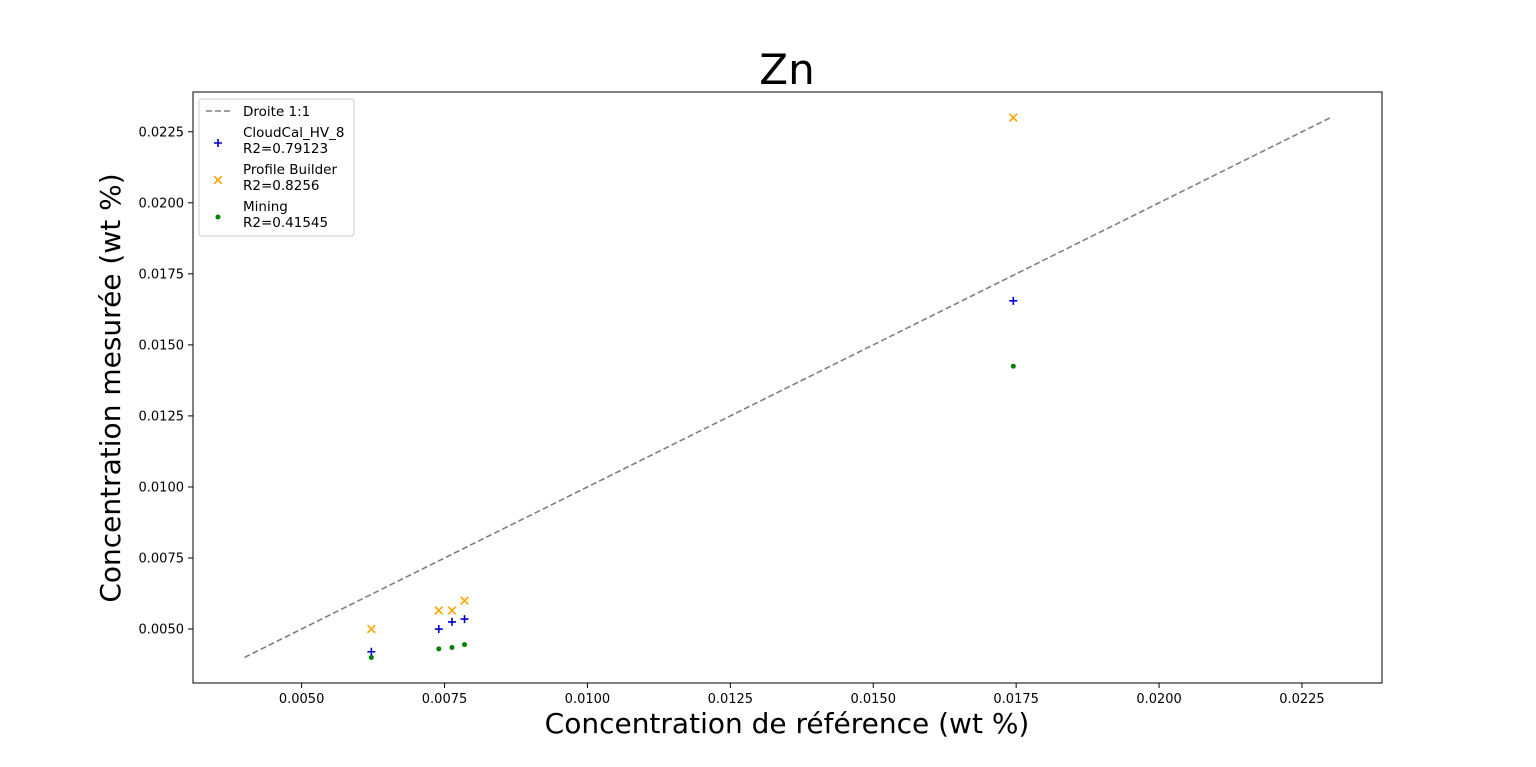 This screenshot has height=767, width=1536. I want to click on x-tick-label: 0.0050, so click(302, 699).